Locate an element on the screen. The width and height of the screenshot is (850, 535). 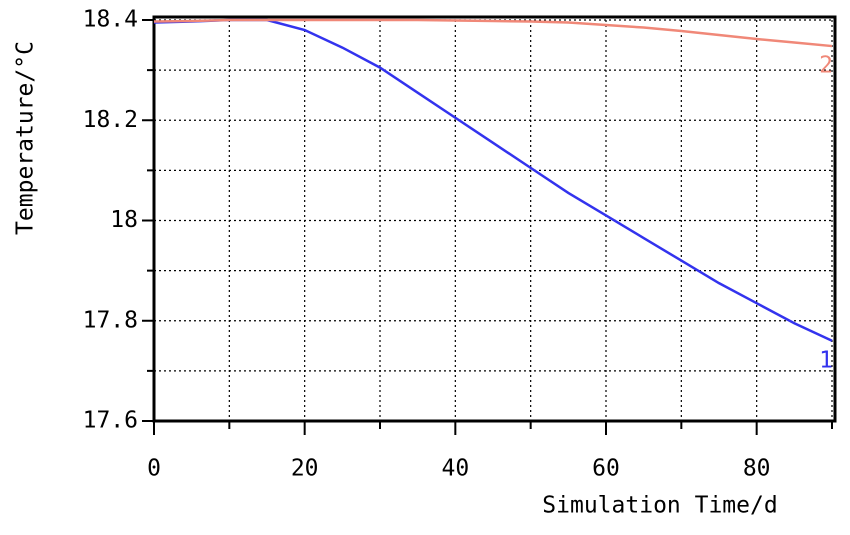
y-tick-label: 18.2 is located at coordinates (110, 120).